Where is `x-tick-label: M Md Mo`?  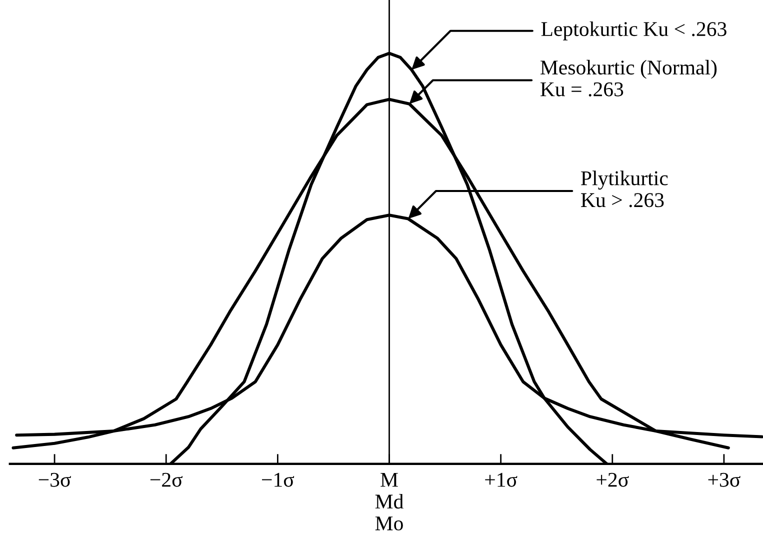
x-tick-label: M Md Mo is located at coordinates (389, 501).